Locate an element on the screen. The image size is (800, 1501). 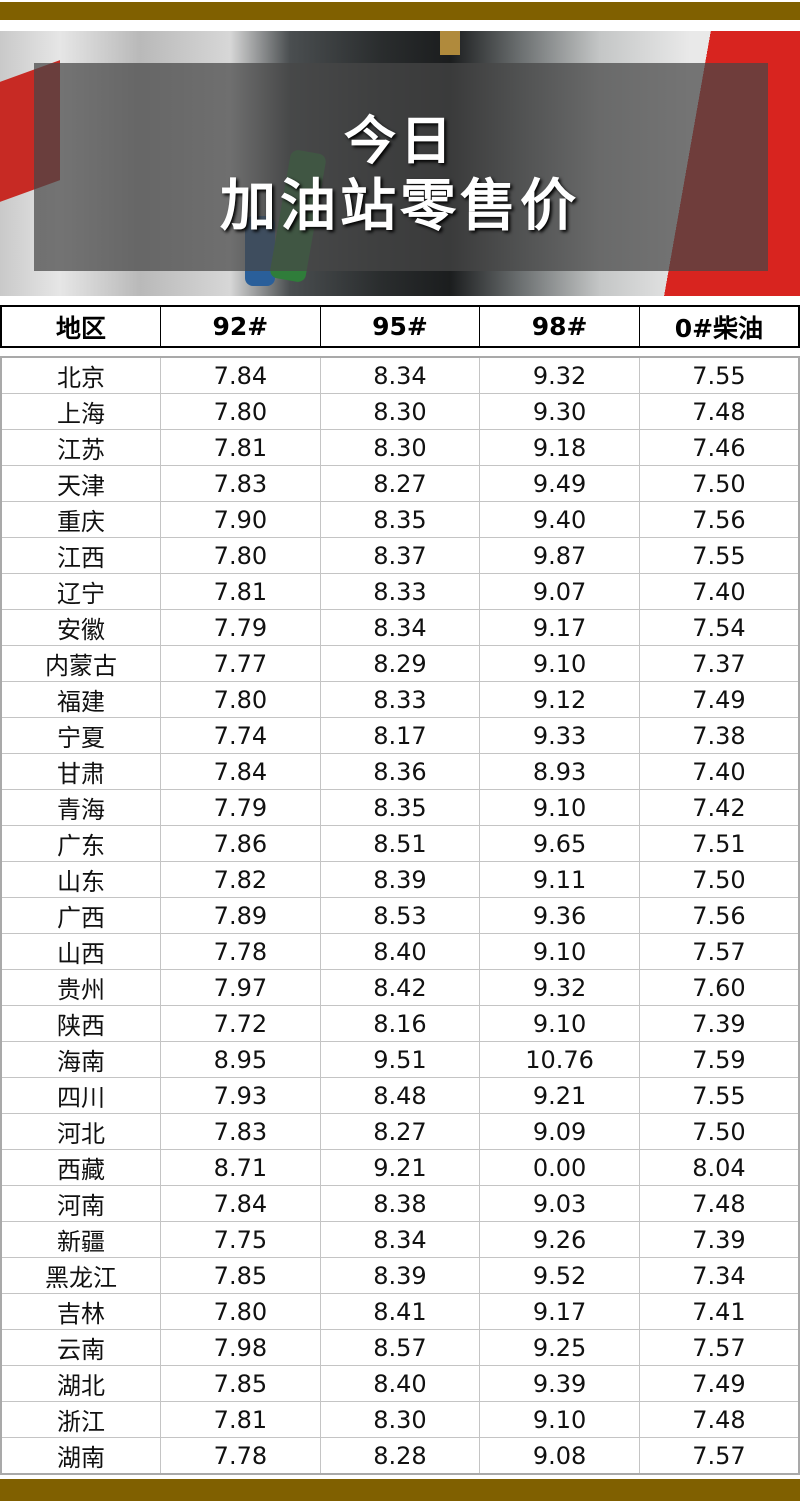
cell-region: 安徽 is located at coordinates (81, 627).